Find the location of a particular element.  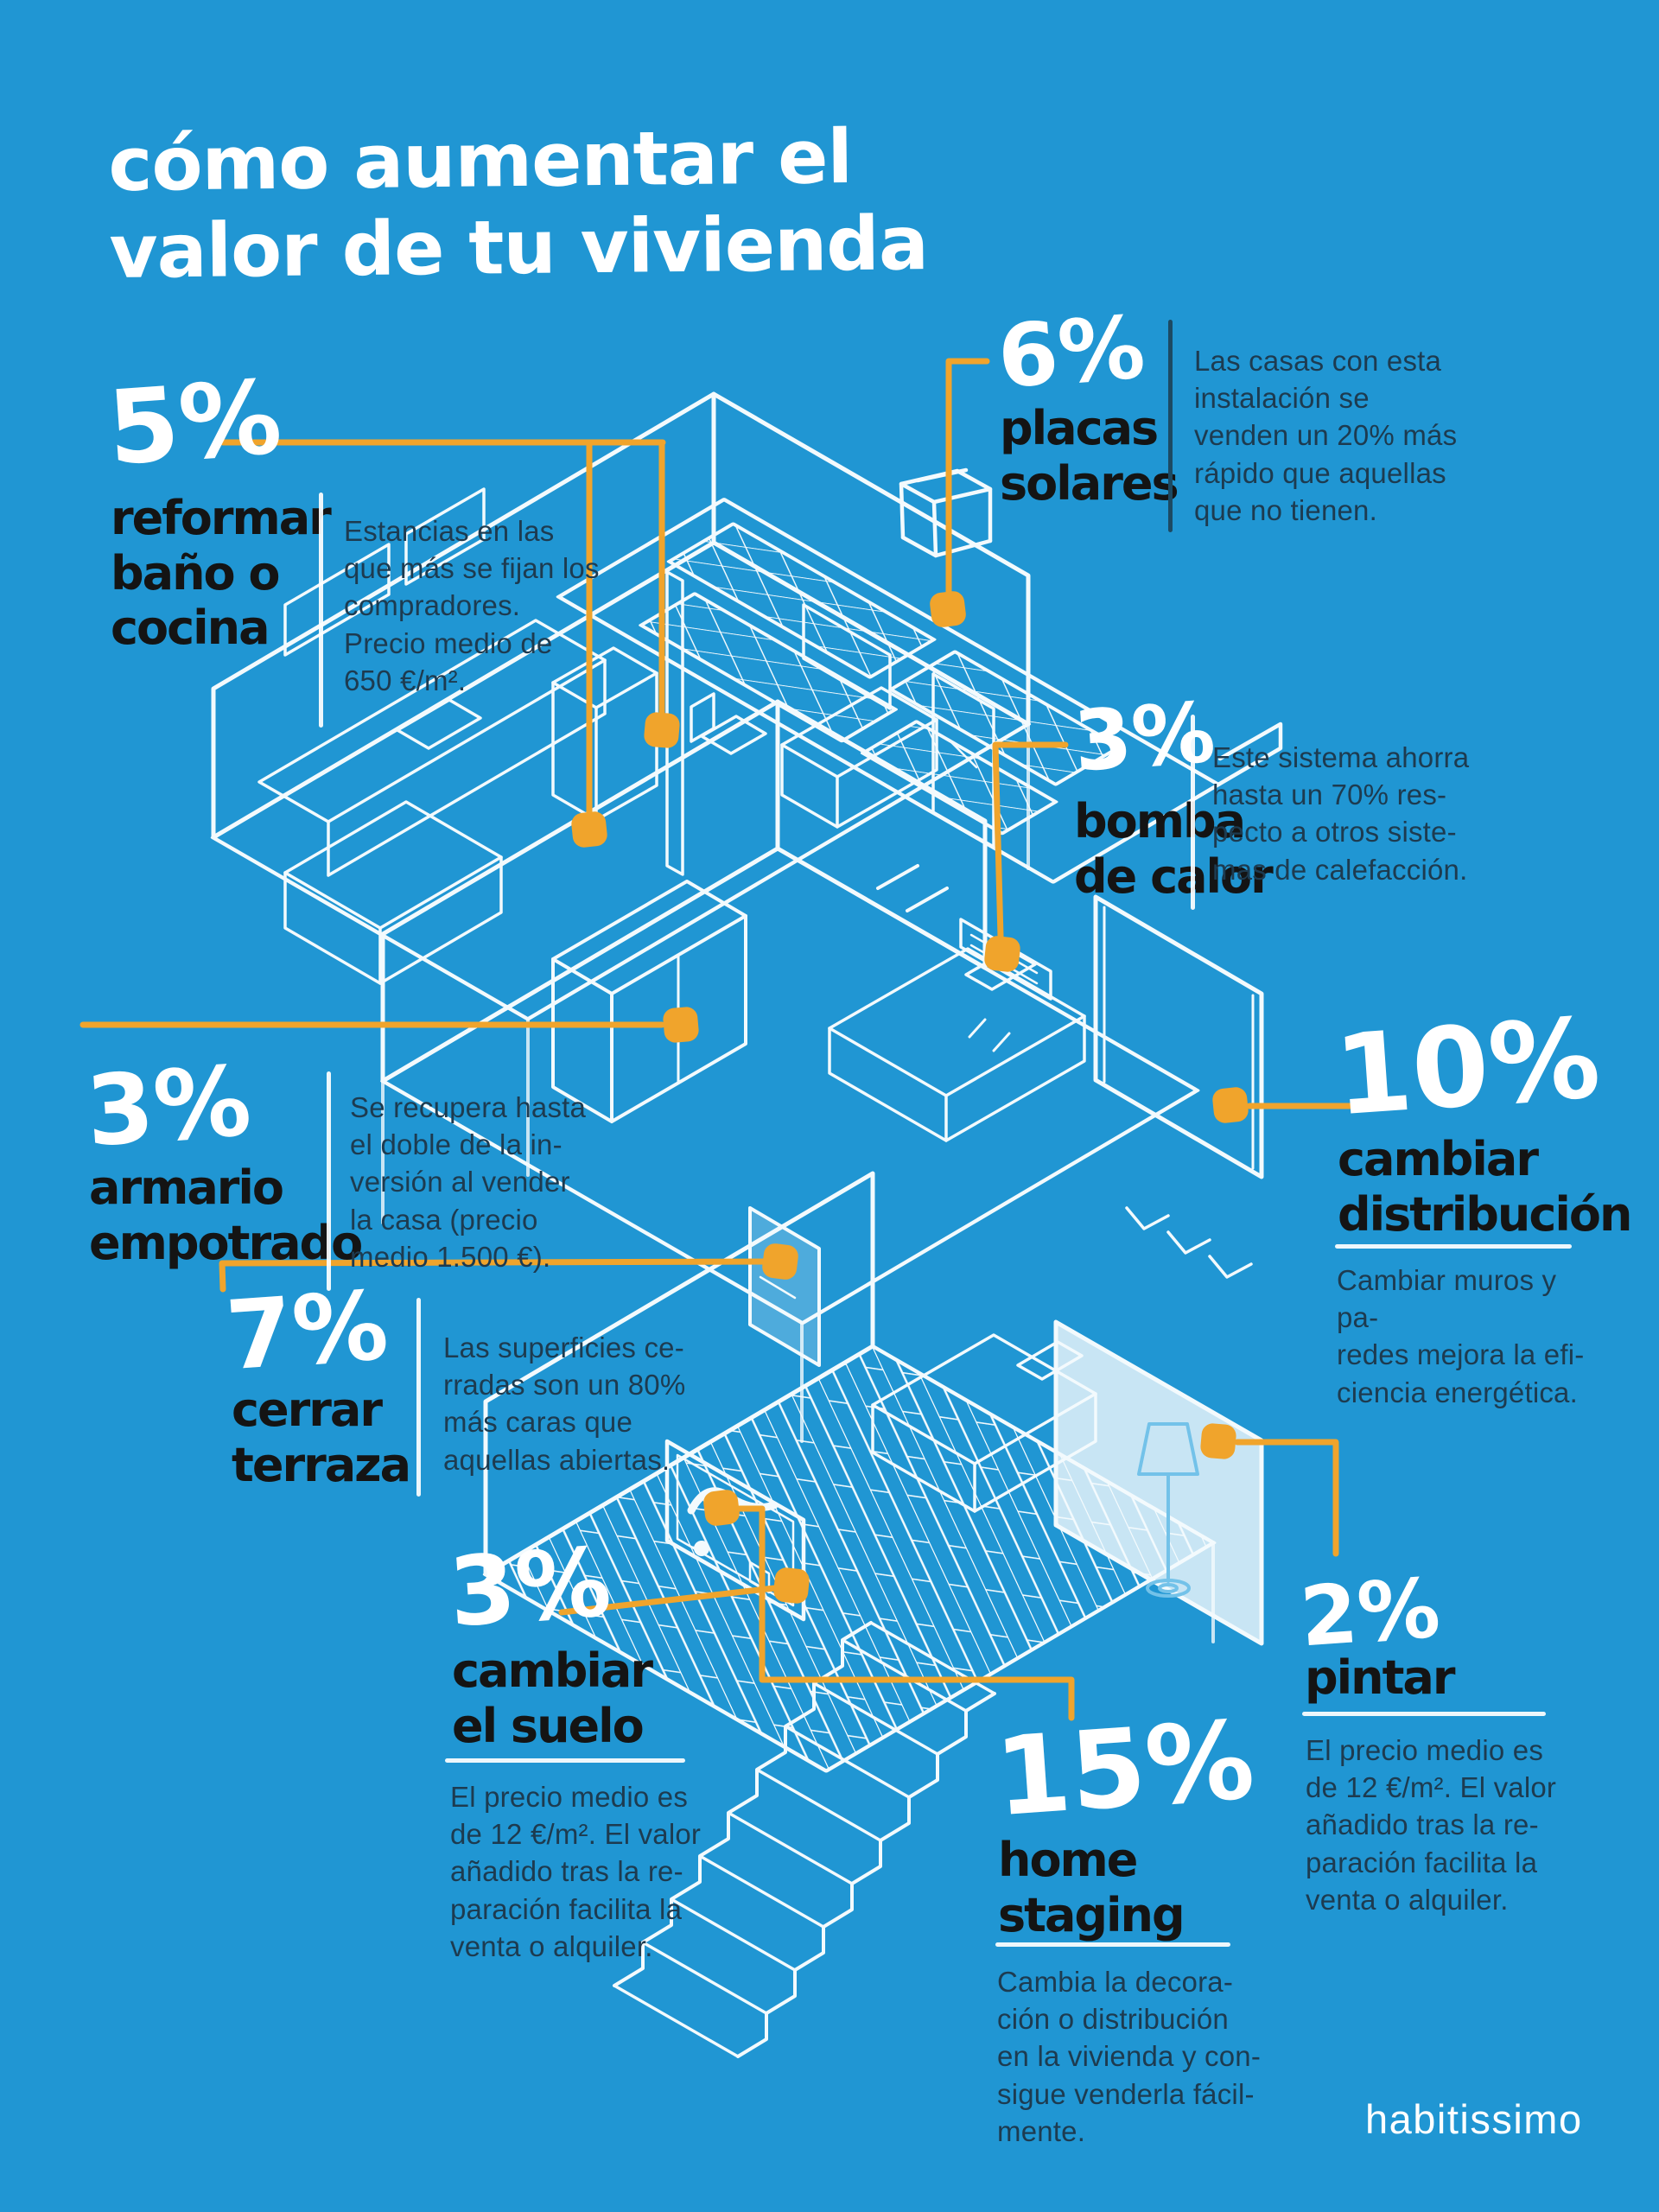

callout-label: cambiar distribución is located at coordinates (1485, 1187).